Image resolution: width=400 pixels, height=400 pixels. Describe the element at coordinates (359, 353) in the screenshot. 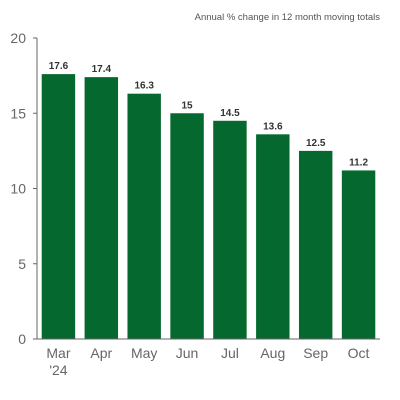

I see `x-tick-label-7: Oct` at that location.